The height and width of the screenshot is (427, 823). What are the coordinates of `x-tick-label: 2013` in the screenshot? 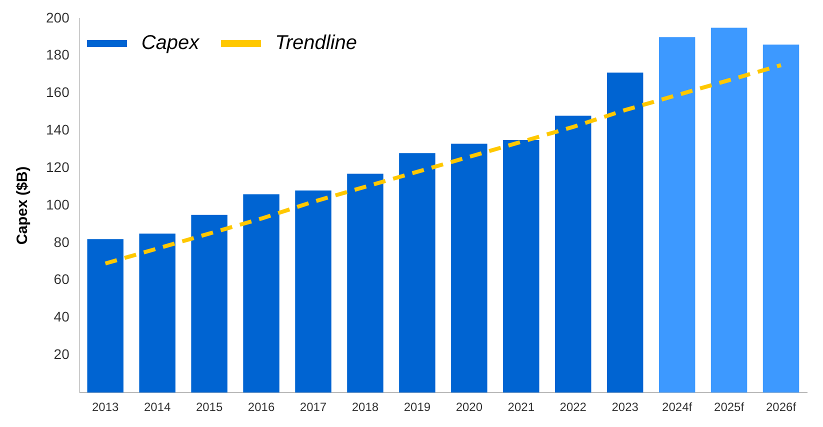 It's located at (106, 407).